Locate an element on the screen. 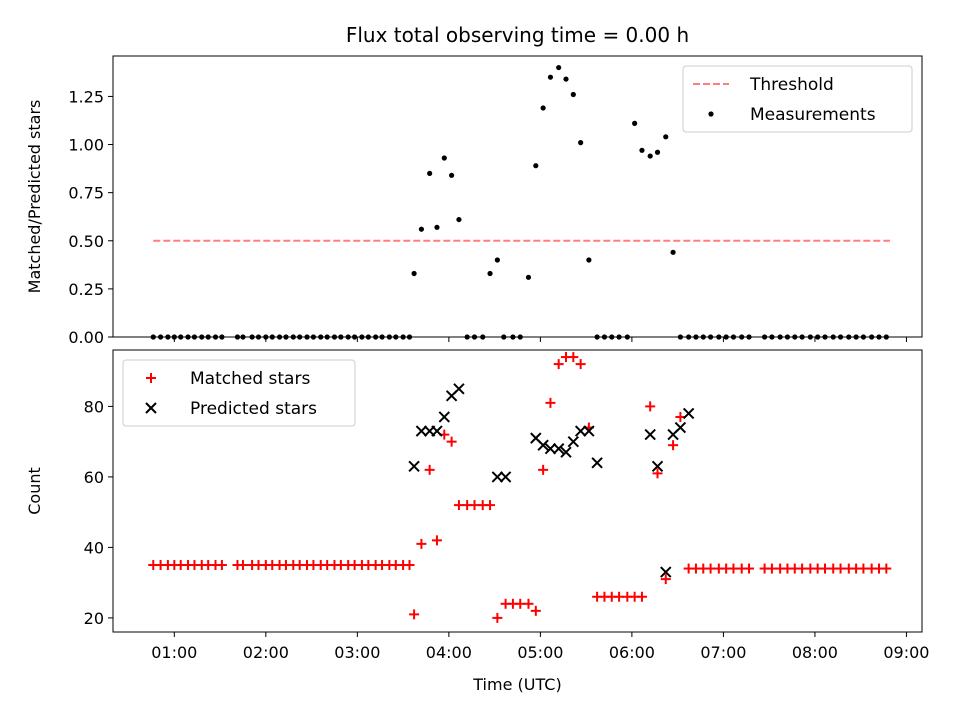 The height and width of the screenshot is (720, 960). x-tick-label: 08:00 is located at coordinates (815, 652).